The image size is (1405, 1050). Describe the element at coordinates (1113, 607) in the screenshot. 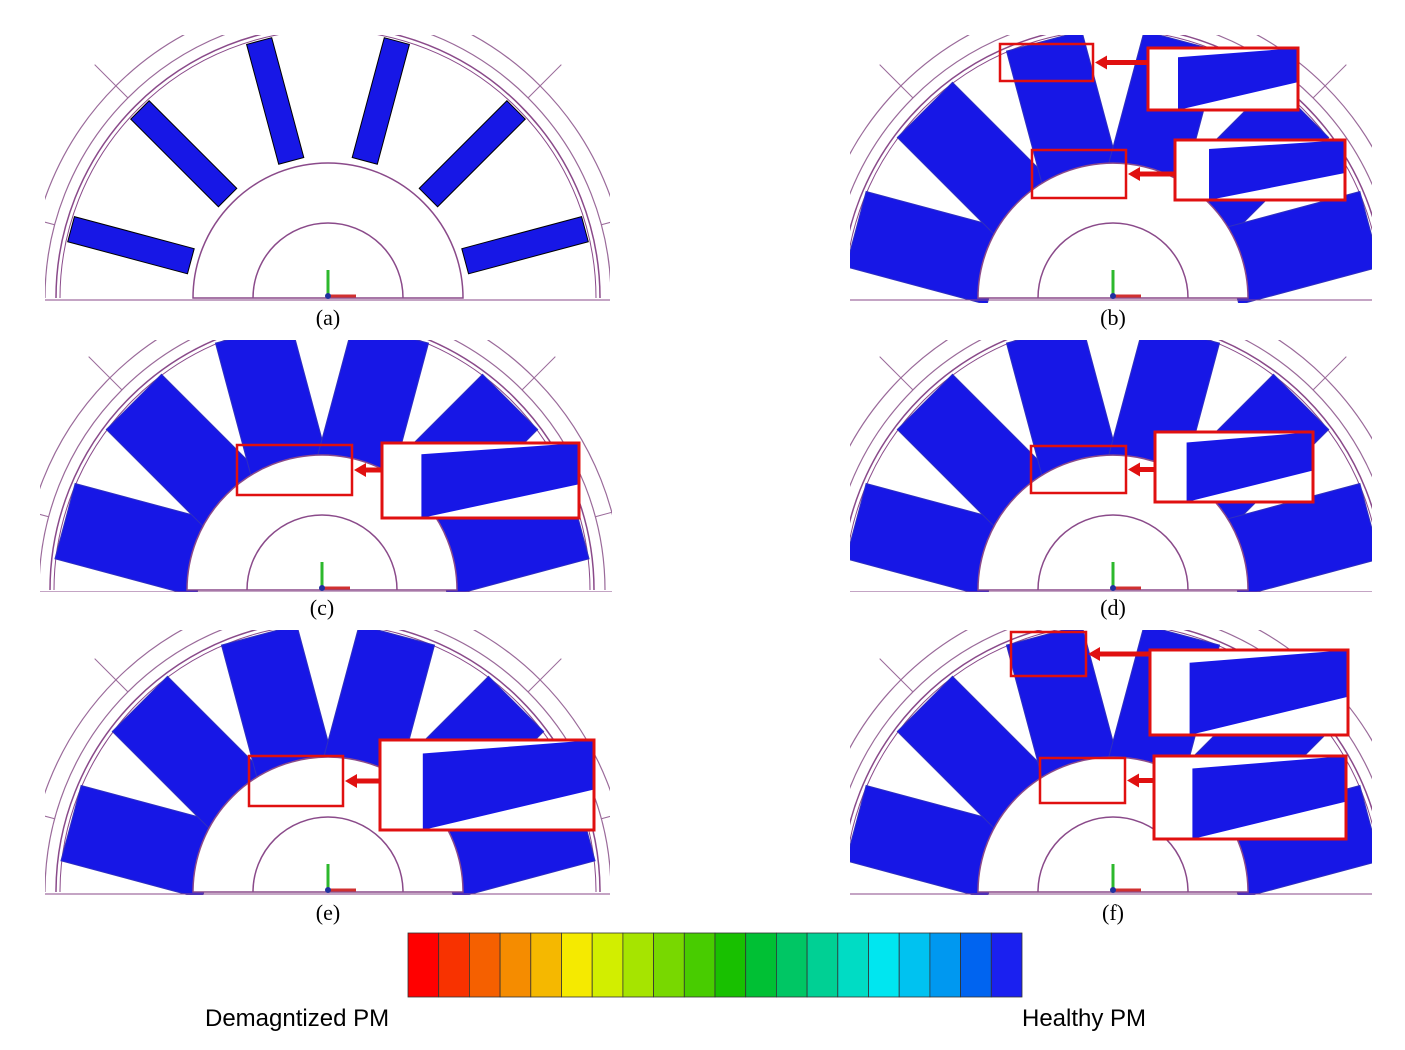

I see `panel-label: (d)` at that location.